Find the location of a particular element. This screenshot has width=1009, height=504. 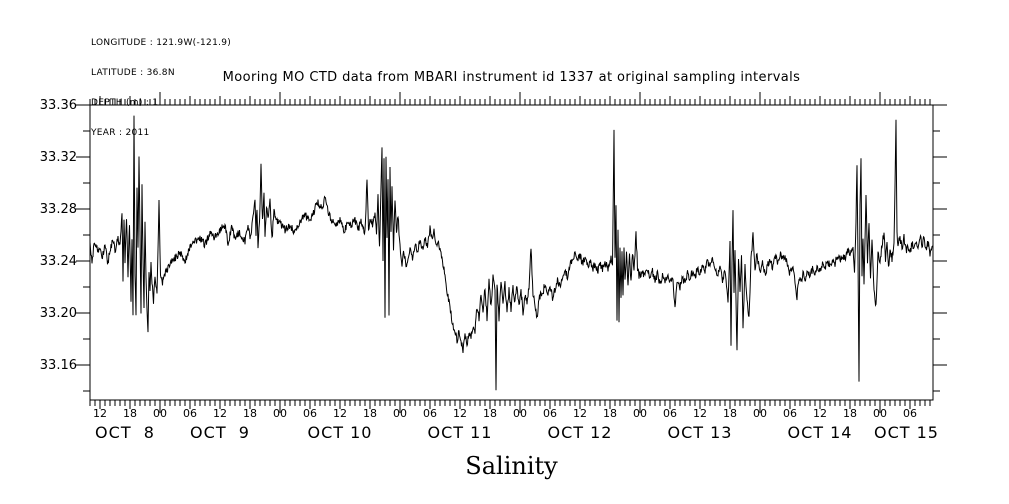

x-axis-date-label: OCT 11 is located at coordinates (460, 432).